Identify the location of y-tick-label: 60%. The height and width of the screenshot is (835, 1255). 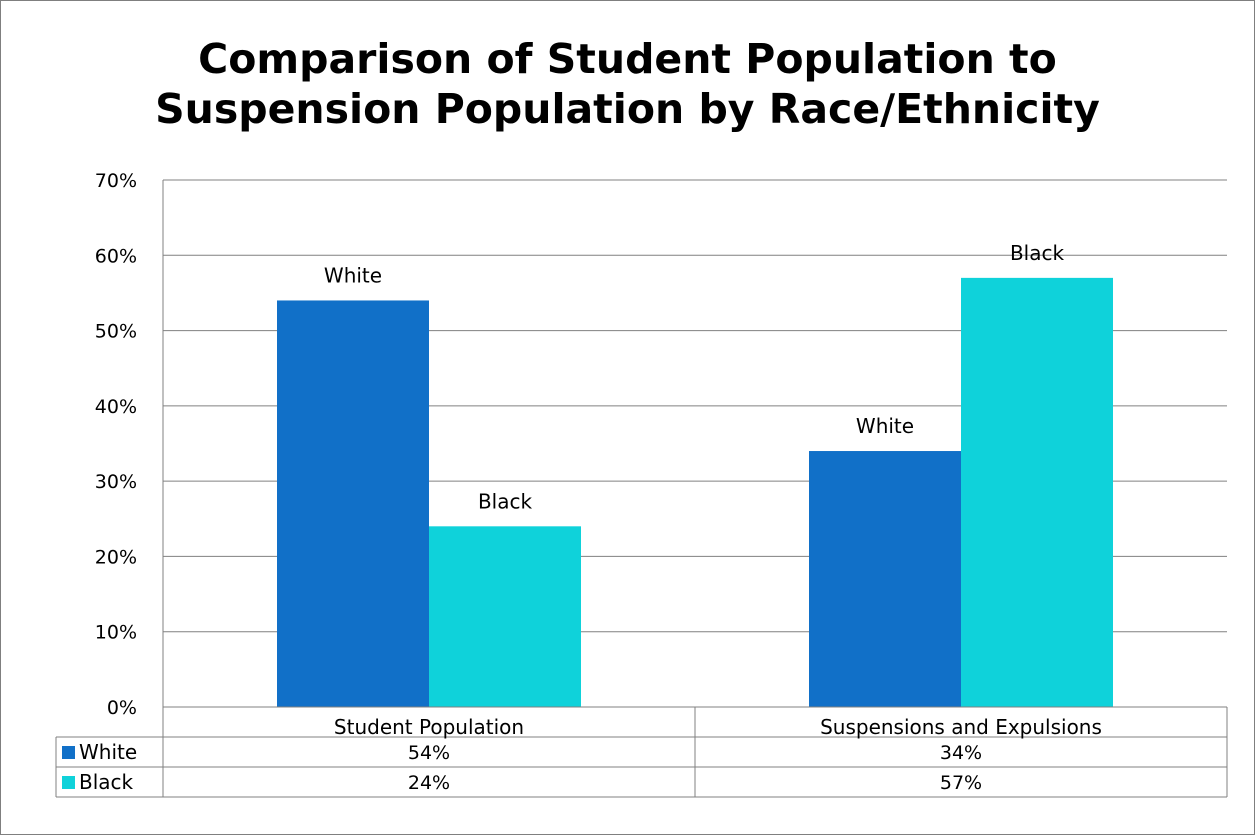
(116, 256).